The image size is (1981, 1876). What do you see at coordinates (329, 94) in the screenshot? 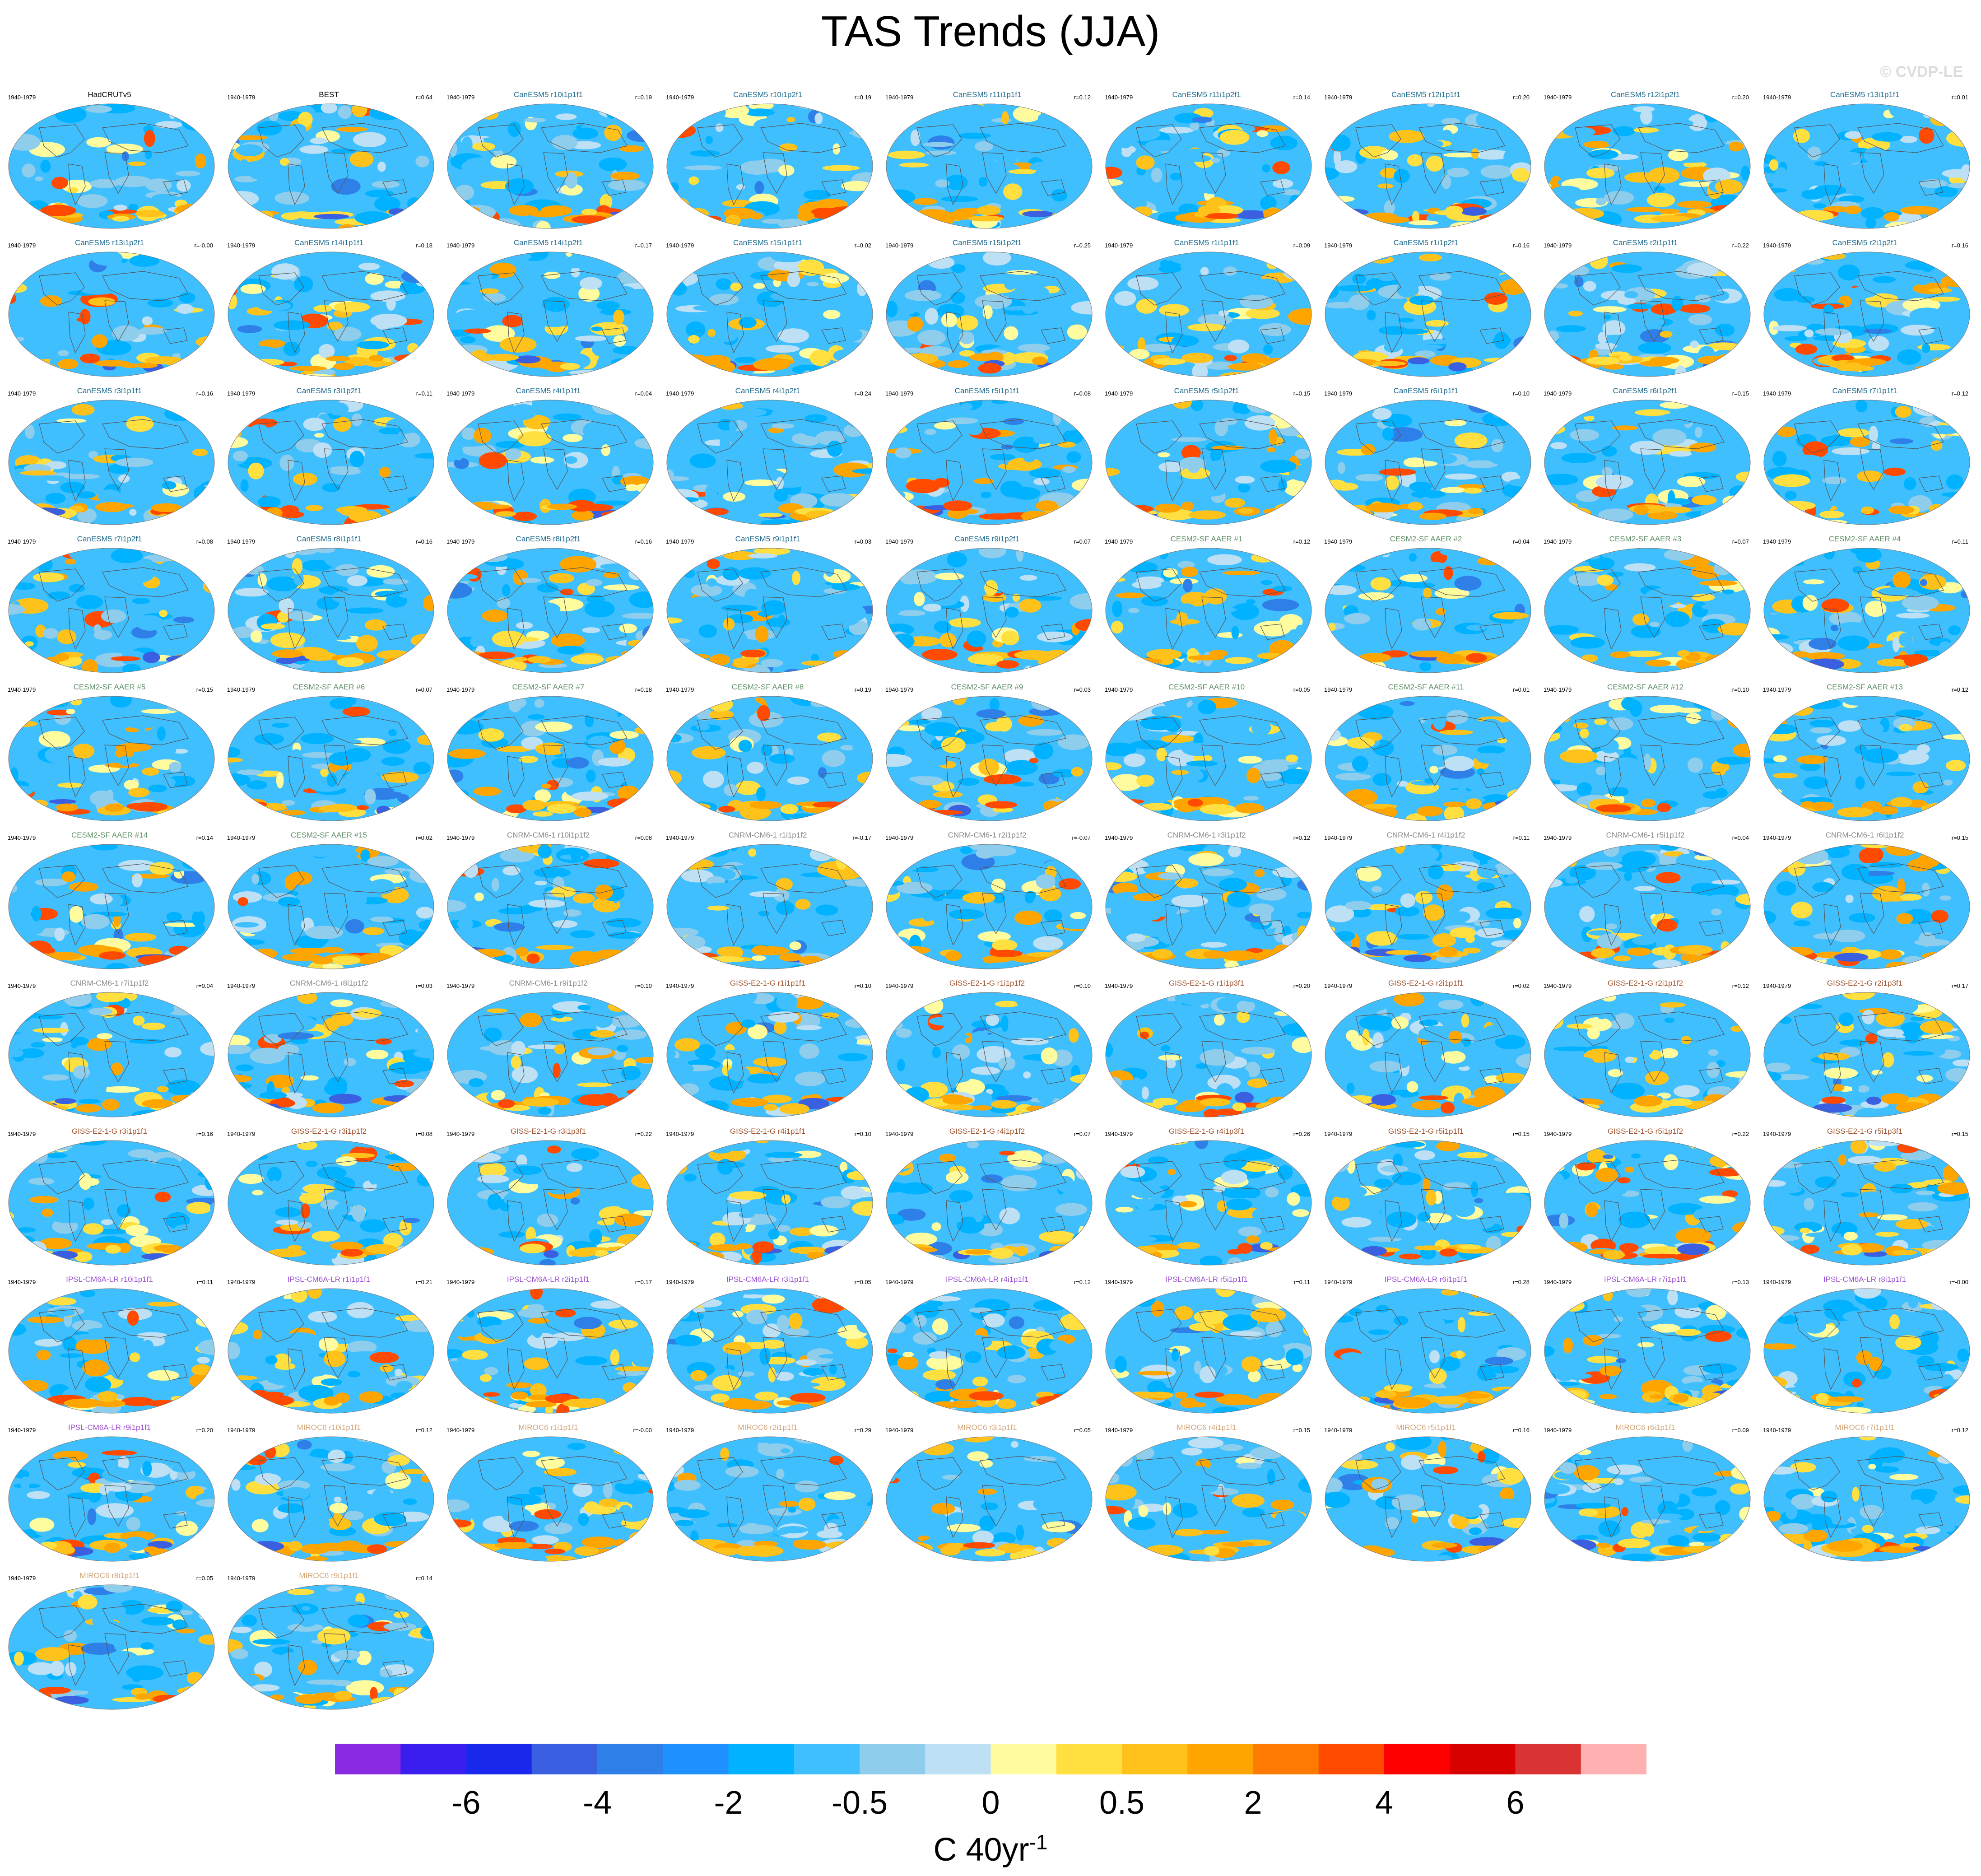
I see `panel-title: BEST` at bounding box center [329, 94].